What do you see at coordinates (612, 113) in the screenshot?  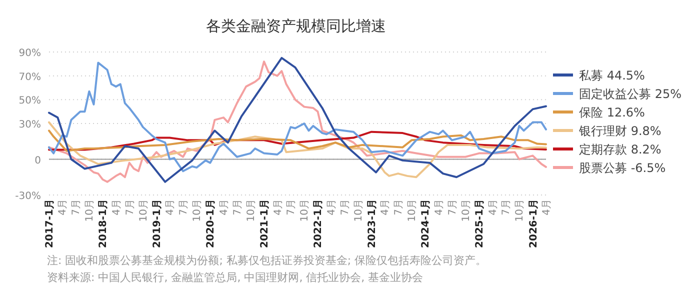 I see `legend-label: 保险 12.6%` at bounding box center [612, 113].